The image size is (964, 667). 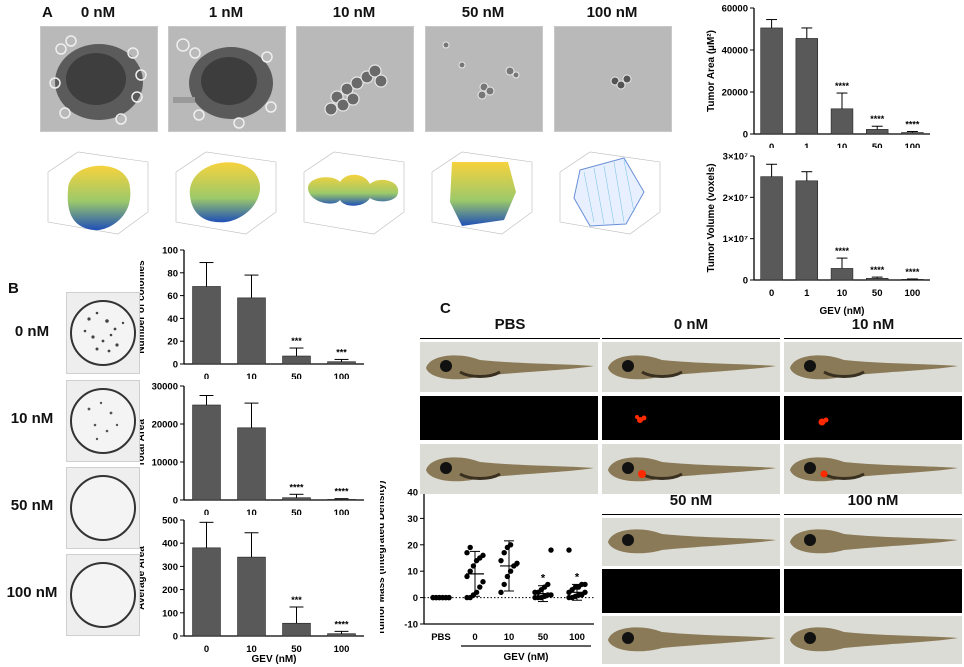 I want to click on c-label-pbs: PBS, so click(x=510, y=324).